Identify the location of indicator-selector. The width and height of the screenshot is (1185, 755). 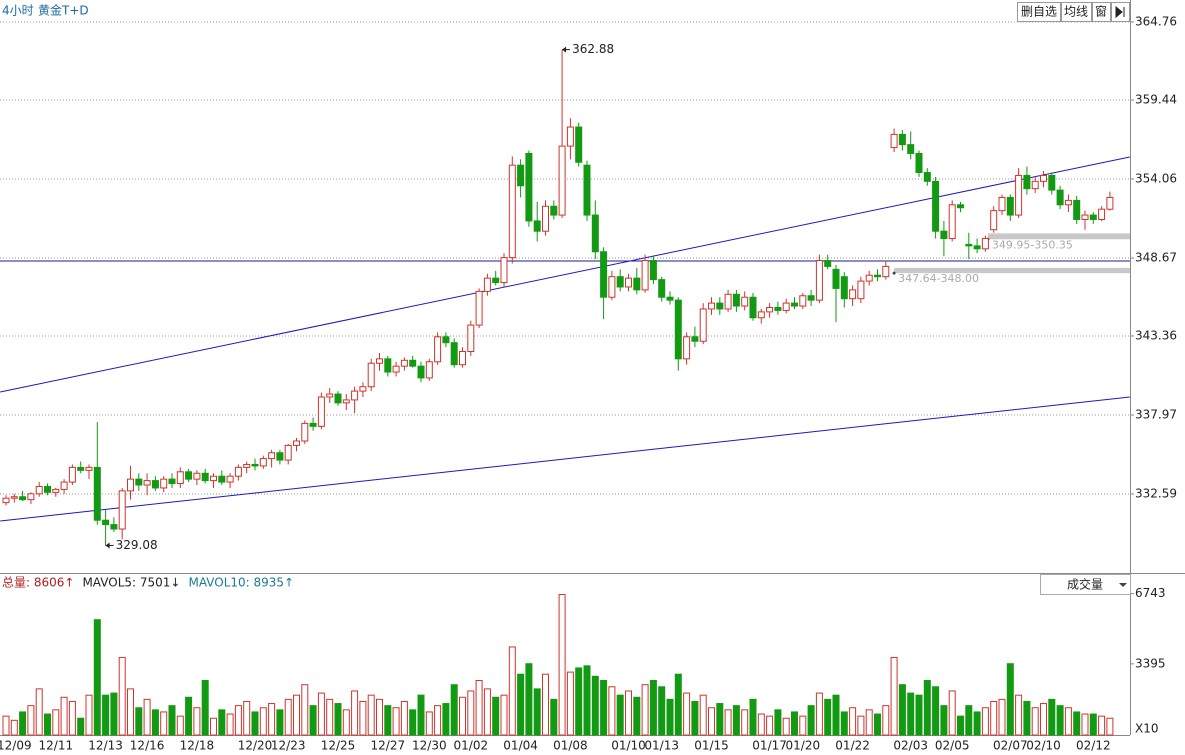
(1085, 584).